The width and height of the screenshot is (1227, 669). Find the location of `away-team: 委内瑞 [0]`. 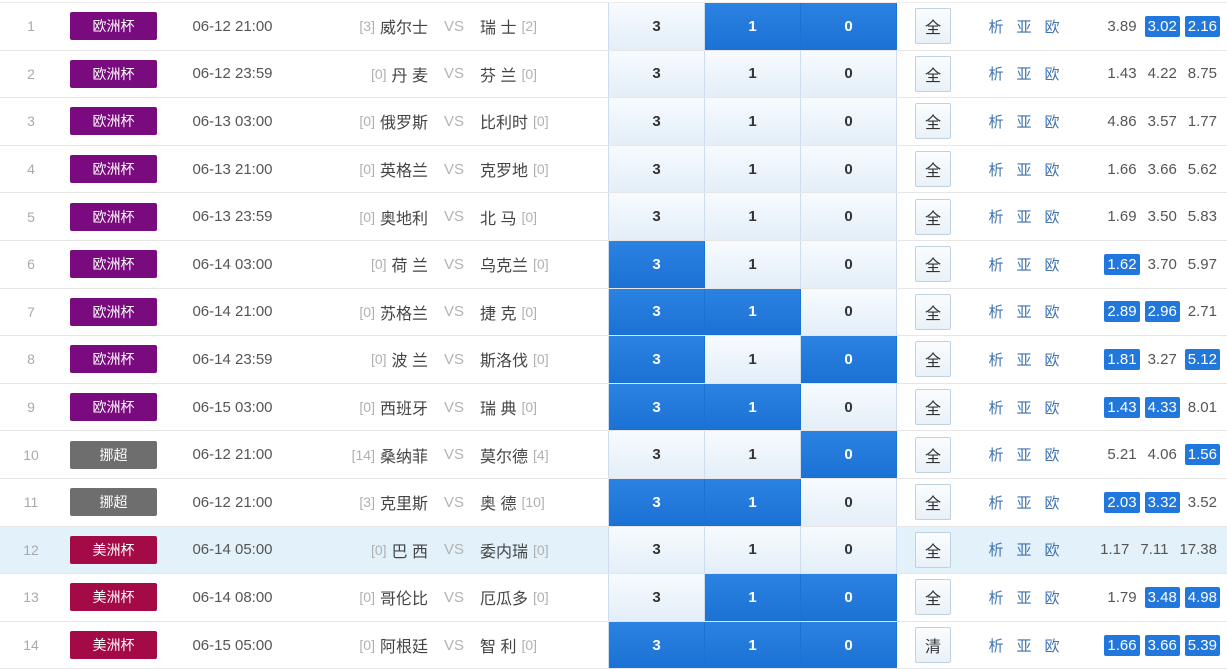

away-team: 委内瑞 [0] is located at coordinates (544, 550).